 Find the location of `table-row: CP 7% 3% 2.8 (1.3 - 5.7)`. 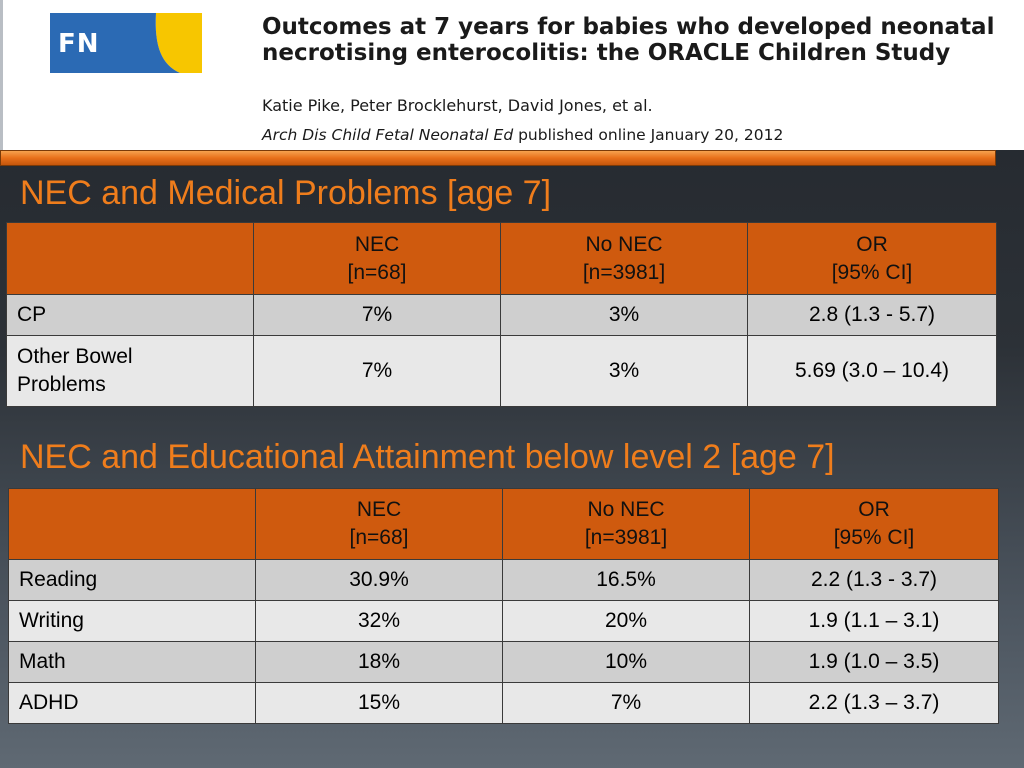

table-row: CP 7% 3% 2.8 (1.3 - 5.7) is located at coordinates (501, 315).